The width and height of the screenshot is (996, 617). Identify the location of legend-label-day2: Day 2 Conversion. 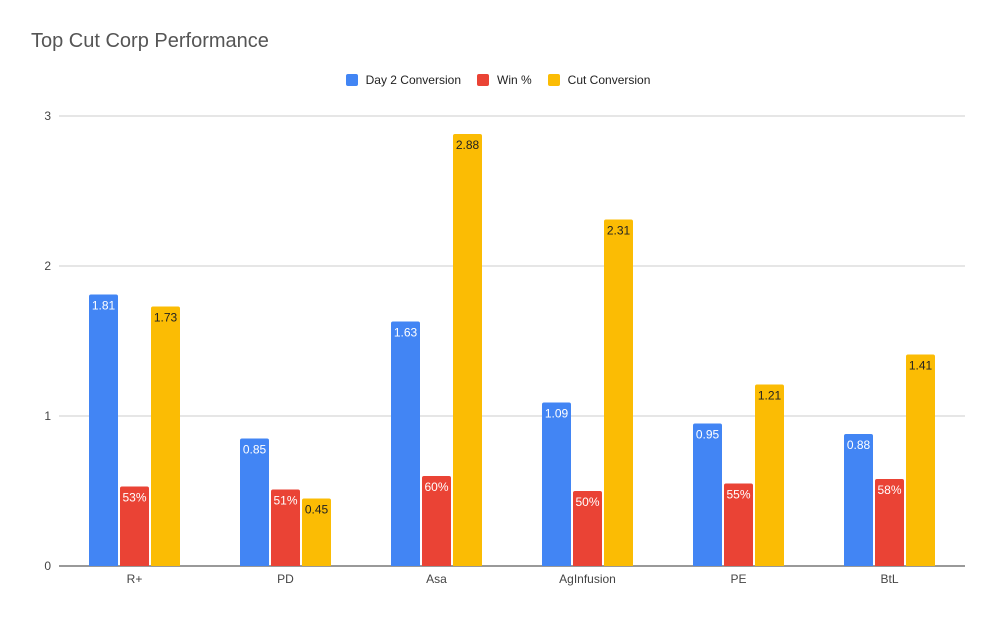
(413, 80).